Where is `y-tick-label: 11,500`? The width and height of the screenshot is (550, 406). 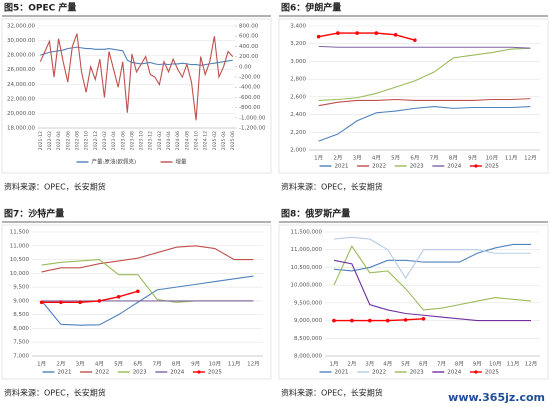 y-tick-label: 11,500 is located at coordinates (20, 233).